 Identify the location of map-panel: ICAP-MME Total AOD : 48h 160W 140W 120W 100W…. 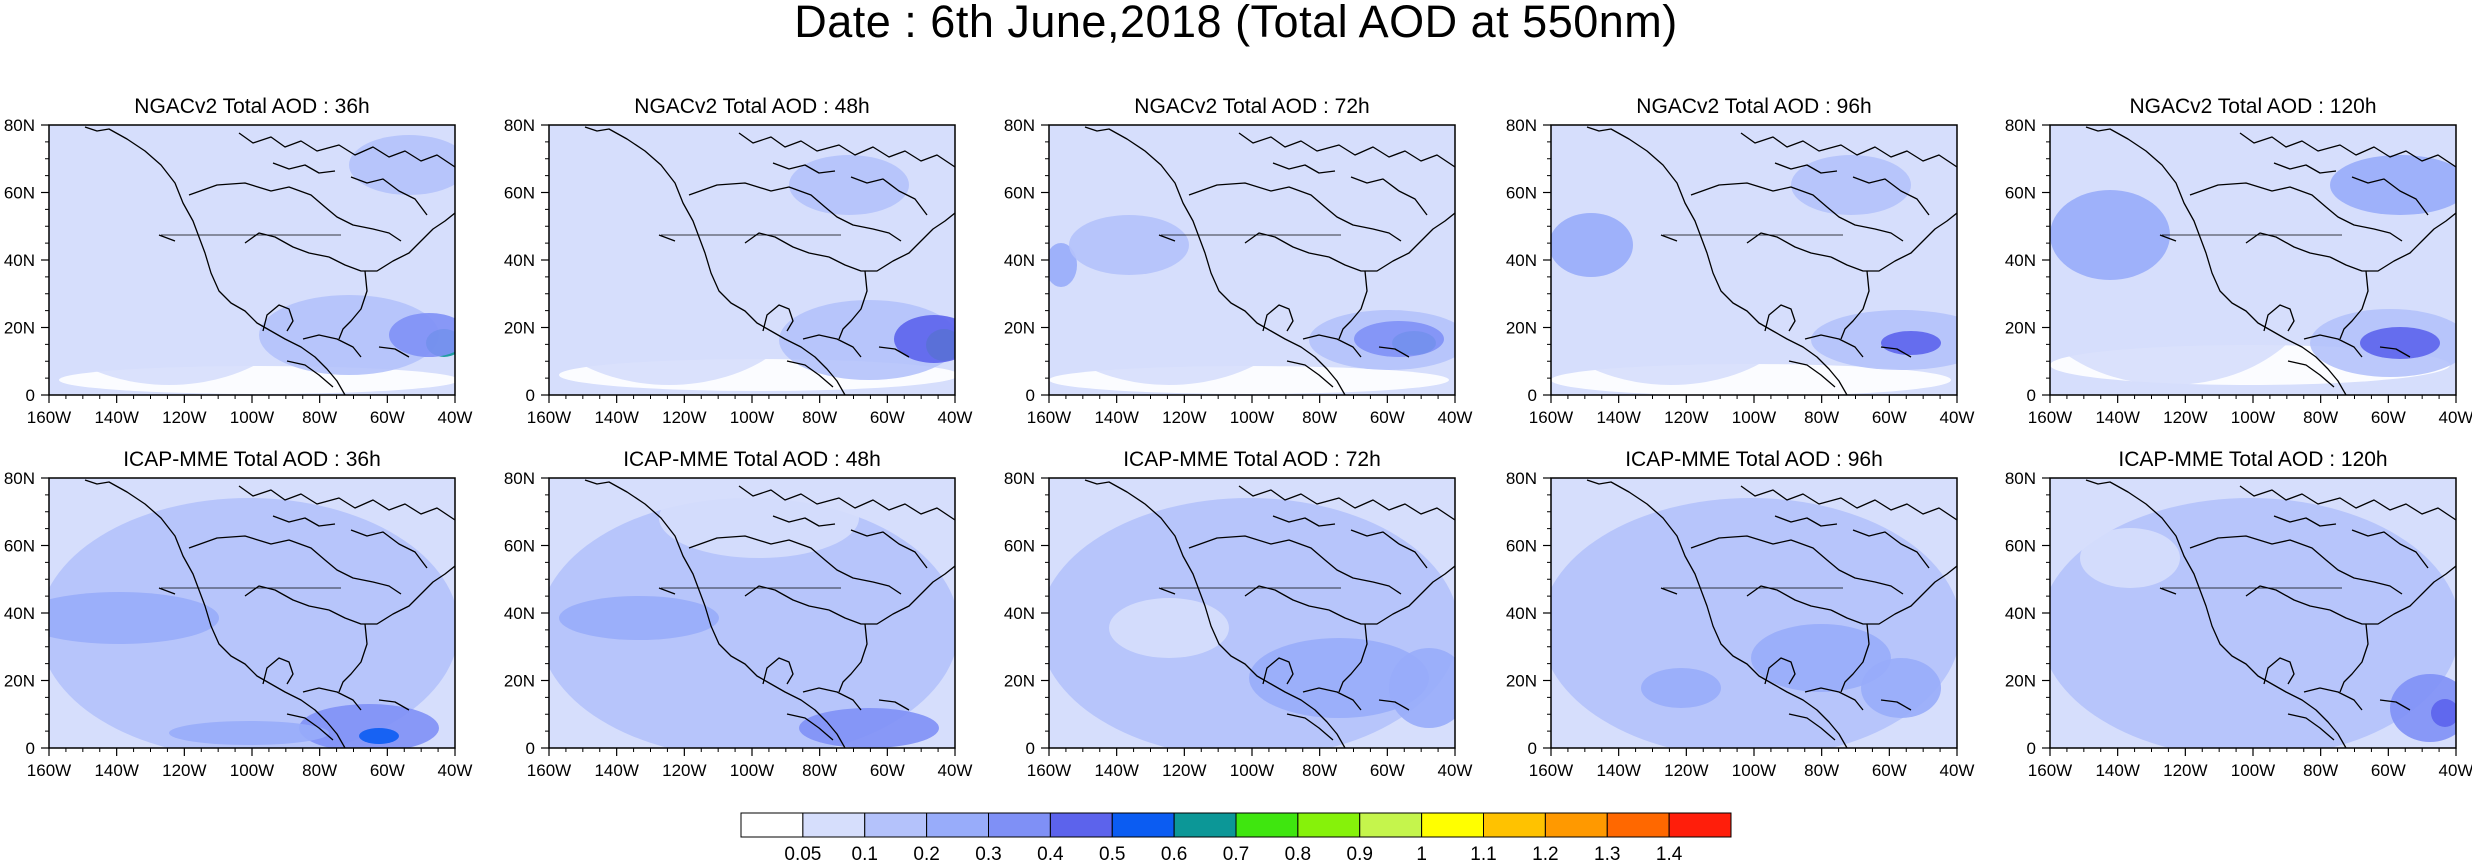
(738, 614).